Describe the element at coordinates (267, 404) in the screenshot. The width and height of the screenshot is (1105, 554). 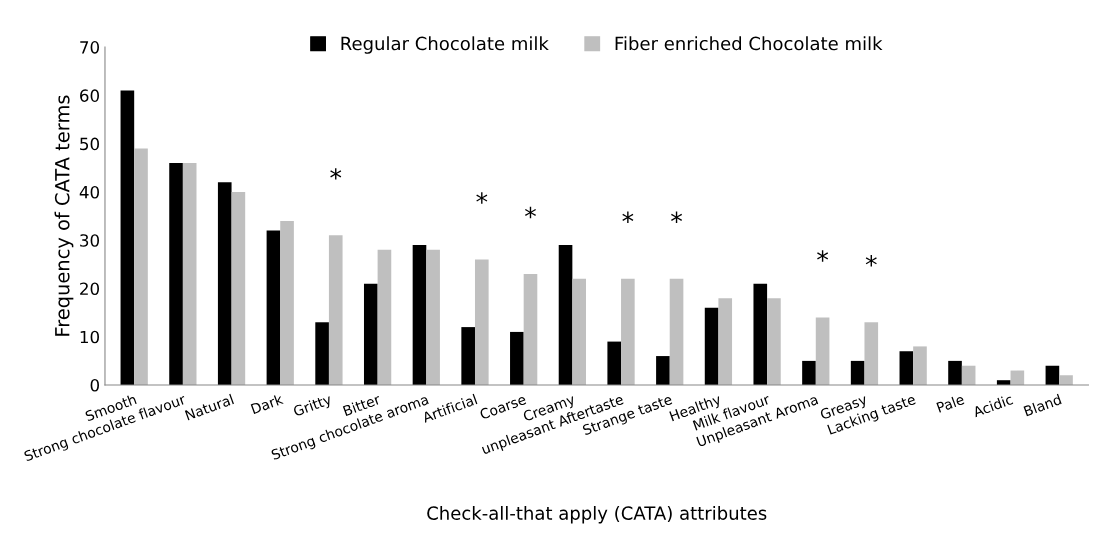
I see `x-tick-label: Dark` at that location.